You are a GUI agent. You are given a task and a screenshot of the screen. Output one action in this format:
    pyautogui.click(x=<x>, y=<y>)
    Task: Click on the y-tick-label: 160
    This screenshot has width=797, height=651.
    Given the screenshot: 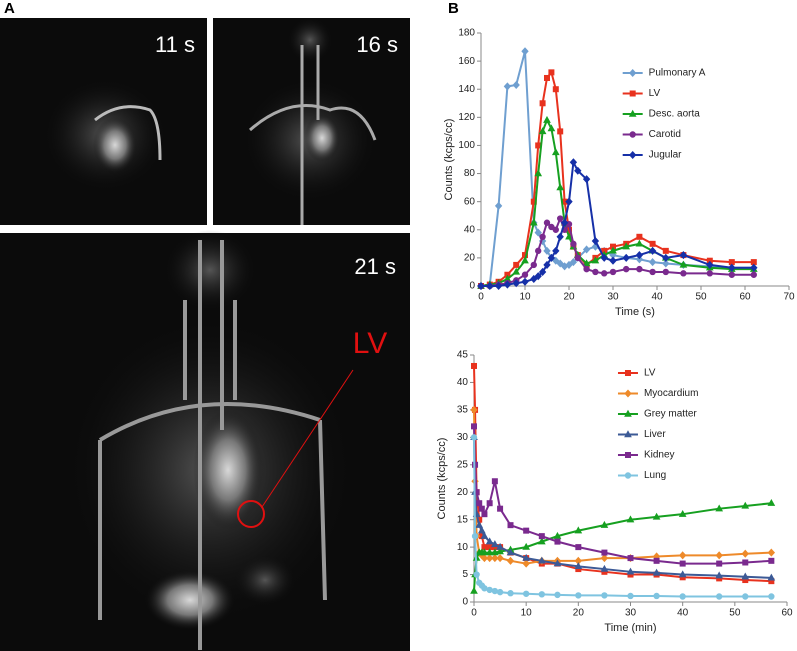 What is the action you would take?
    pyautogui.click(x=466, y=61)
    